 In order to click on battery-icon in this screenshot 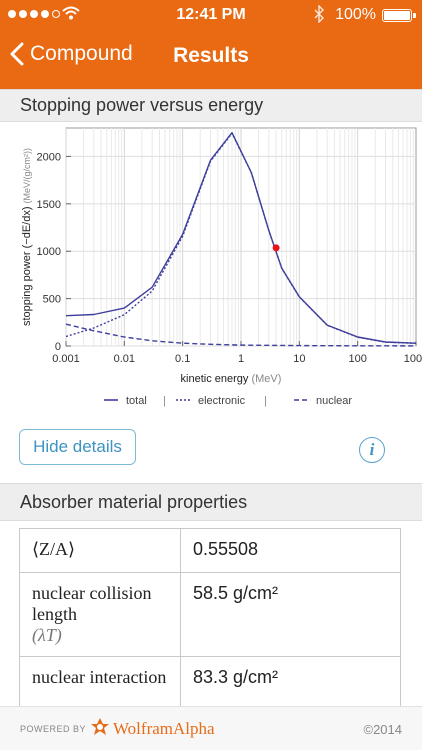, I will do `click(399, 15)`.